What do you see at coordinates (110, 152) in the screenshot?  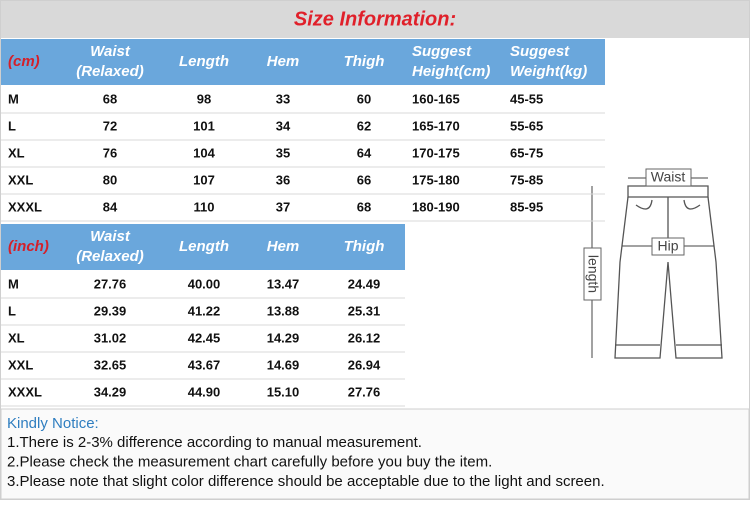 I see `table-cell: 76` at bounding box center [110, 152].